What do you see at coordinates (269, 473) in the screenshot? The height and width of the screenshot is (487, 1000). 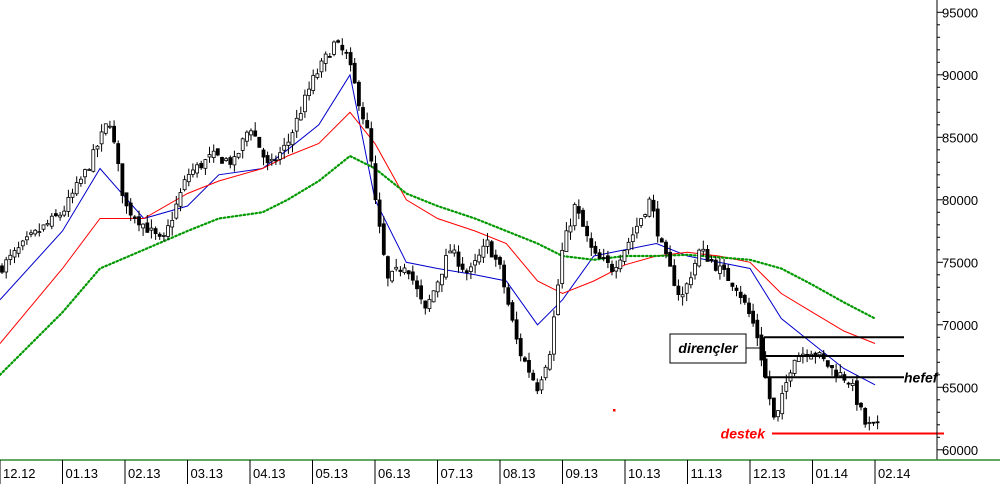 I see `x-tick-label: 04.13` at bounding box center [269, 473].